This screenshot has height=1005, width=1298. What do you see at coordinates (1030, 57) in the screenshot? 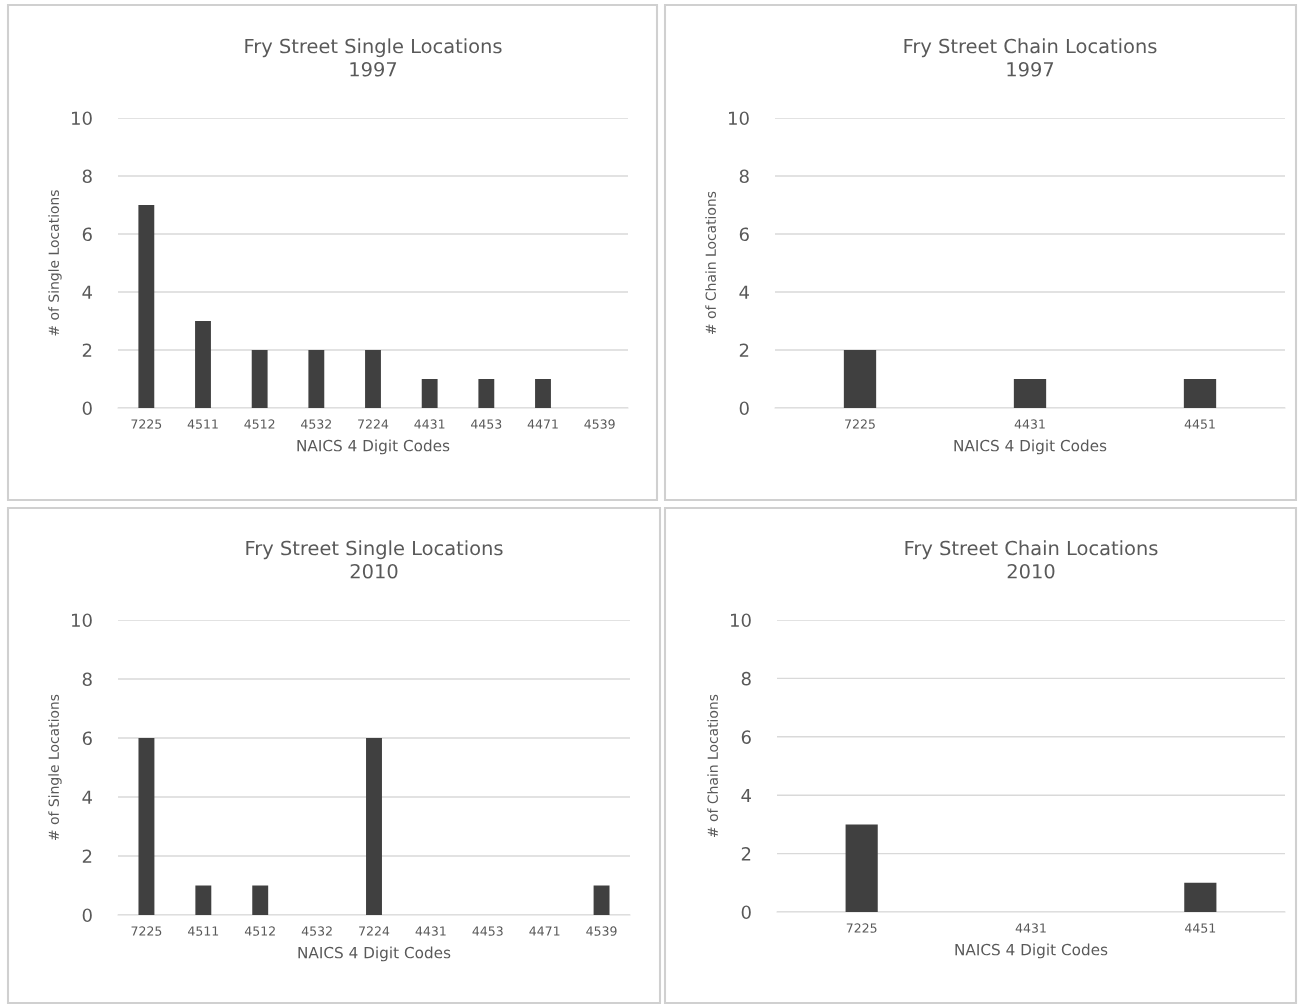
I see `chart-title: Fry Street Chain Locations 1997` at bounding box center [1030, 57].